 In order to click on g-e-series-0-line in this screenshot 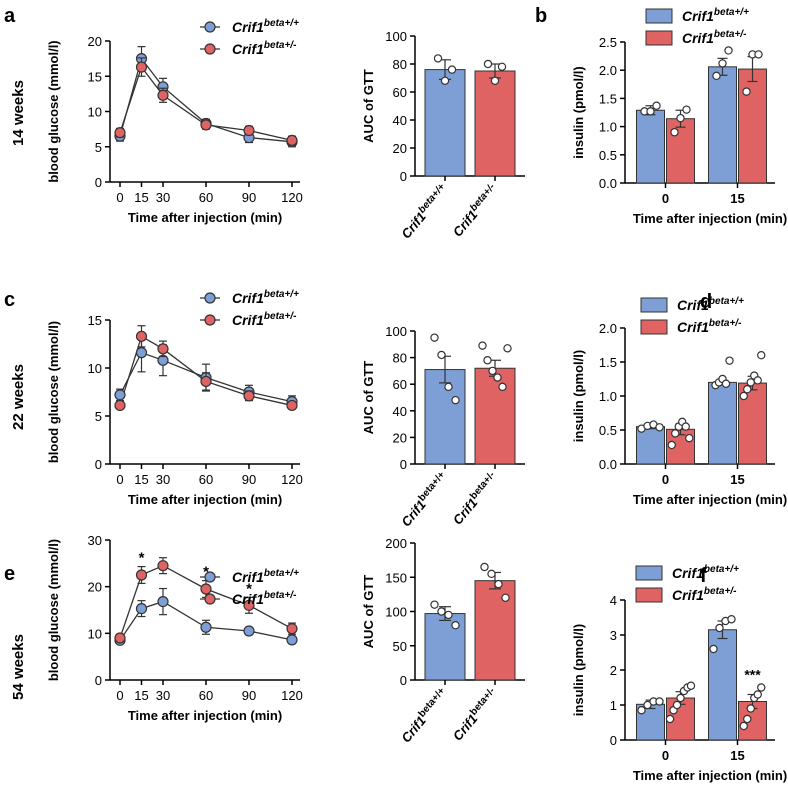, I will do `click(206, 620)`.